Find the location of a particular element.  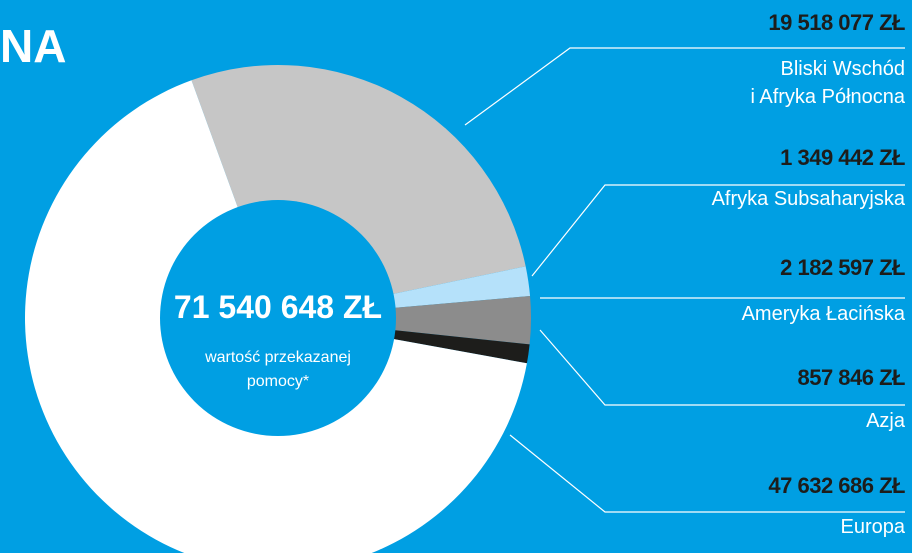

category-label: Ameryka Łacińska is located at coordinates (824, 314).